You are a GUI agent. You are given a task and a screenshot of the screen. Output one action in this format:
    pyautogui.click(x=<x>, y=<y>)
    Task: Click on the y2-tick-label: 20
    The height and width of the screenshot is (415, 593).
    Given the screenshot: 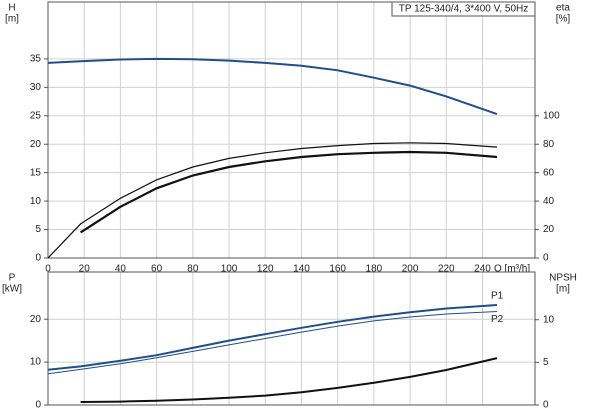 What is the action you would take?
    pyautogui.click(x=549, y=229)
    